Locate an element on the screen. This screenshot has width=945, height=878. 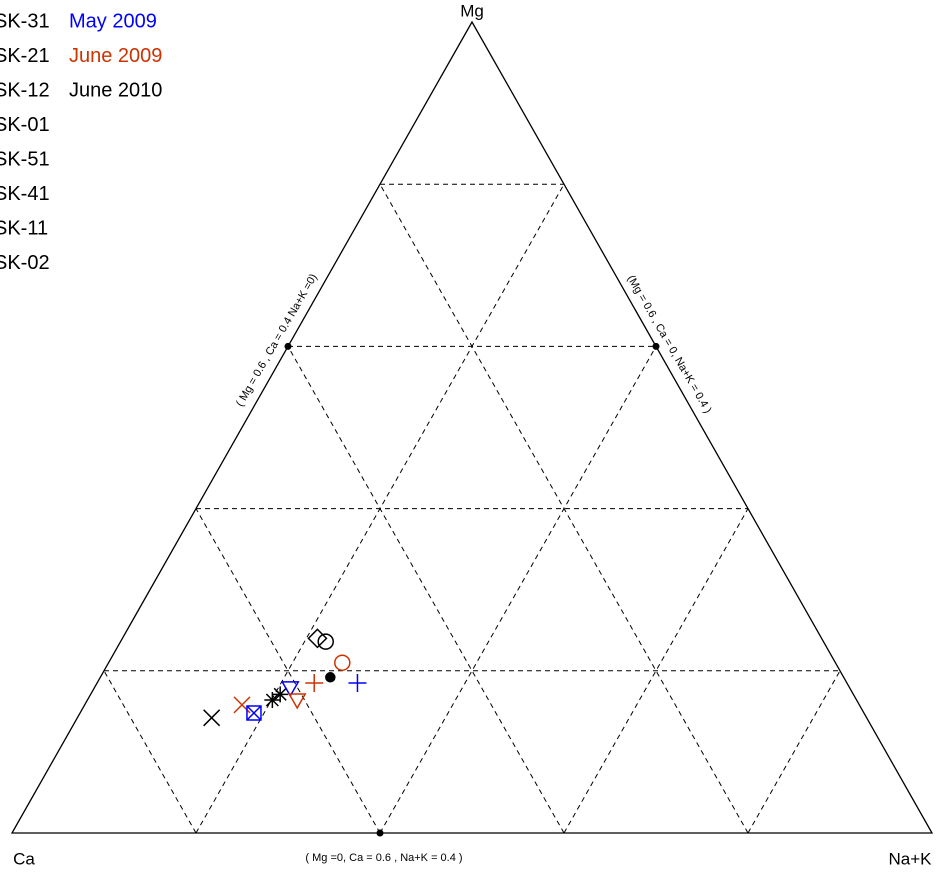
reference-label: ( Mg = 0.6 , Ca = 0.4 Na+K =0) is located at coordinates (277, 340).